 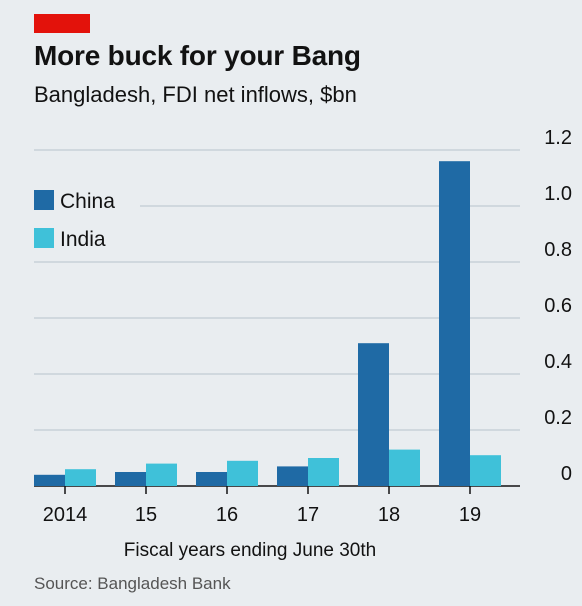 What do you see at coordinates (558, 194) in the screenshot?
I see `y-tick-label: 1.0` at bounding box center [558, 194].